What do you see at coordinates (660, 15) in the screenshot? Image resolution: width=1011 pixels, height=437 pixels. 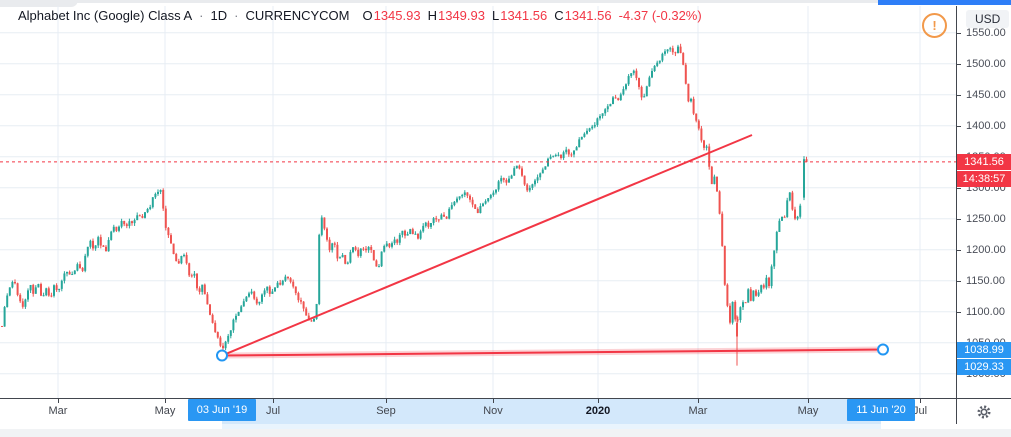 I see `change-value: -4.37 (-0.32%)` at bounding box center [660, 15].